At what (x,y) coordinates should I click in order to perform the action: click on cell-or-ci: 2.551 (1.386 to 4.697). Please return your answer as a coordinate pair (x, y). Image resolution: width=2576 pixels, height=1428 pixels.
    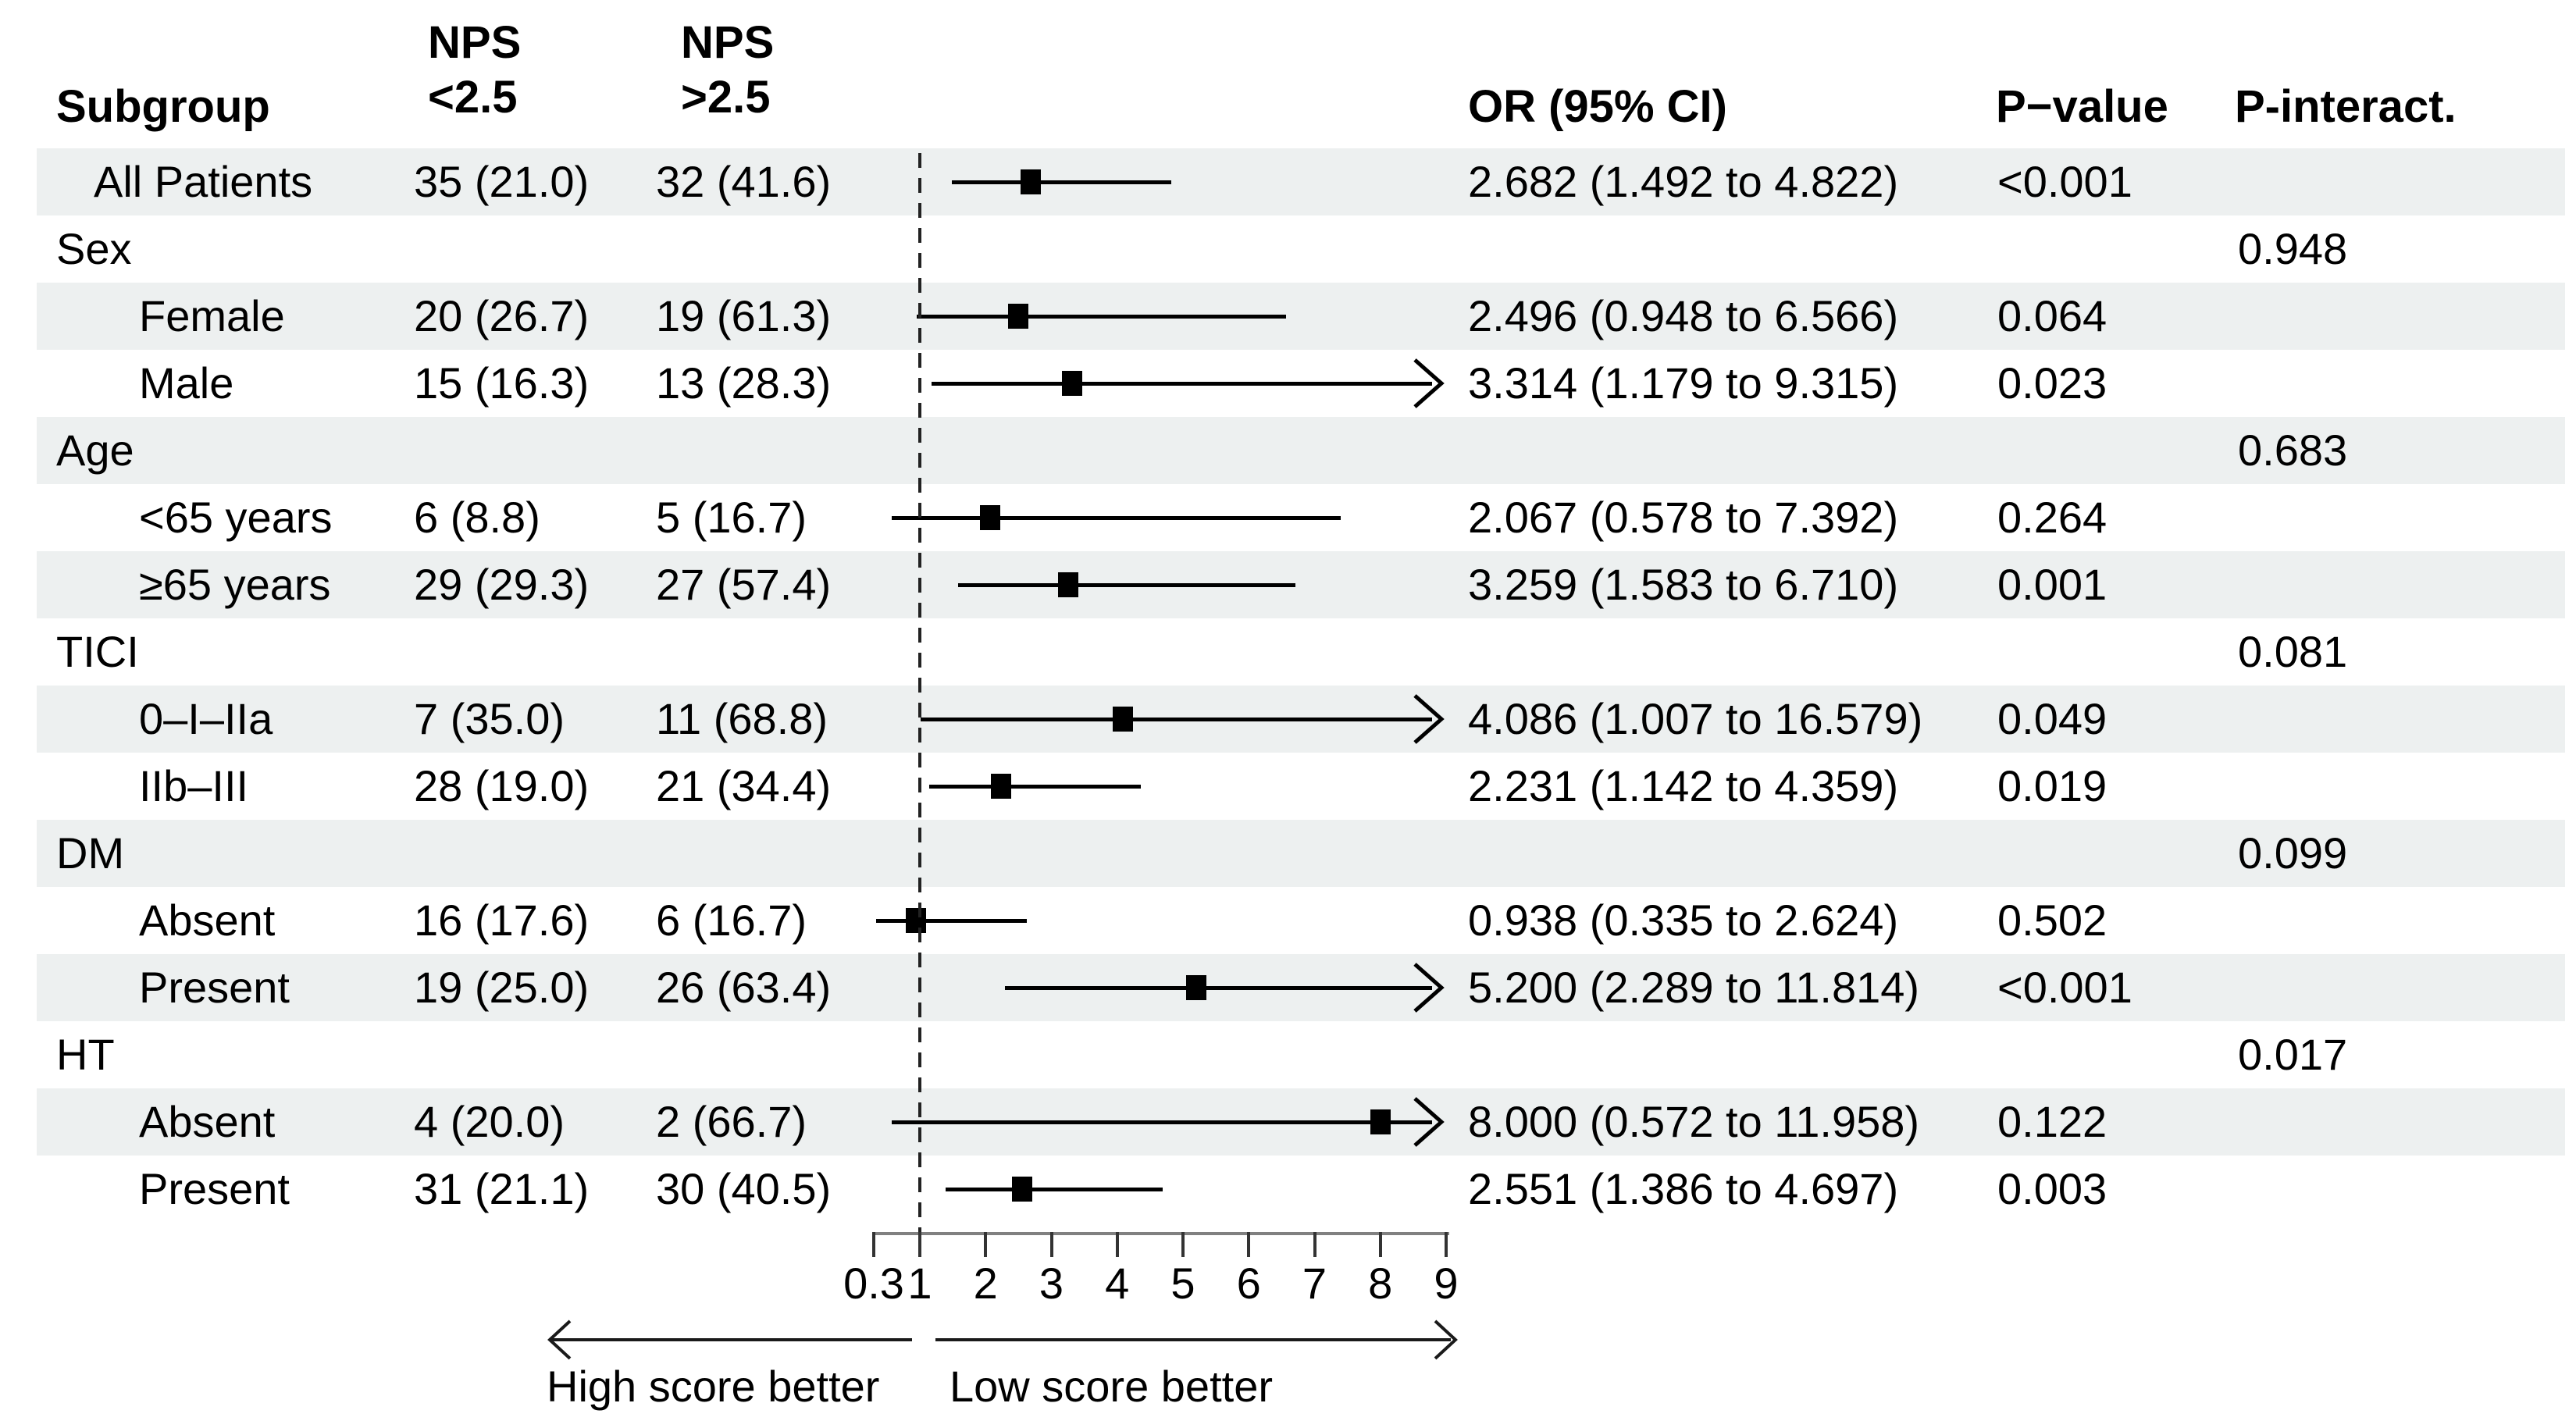
    Looking at the image, I should click on (1683, 1188).